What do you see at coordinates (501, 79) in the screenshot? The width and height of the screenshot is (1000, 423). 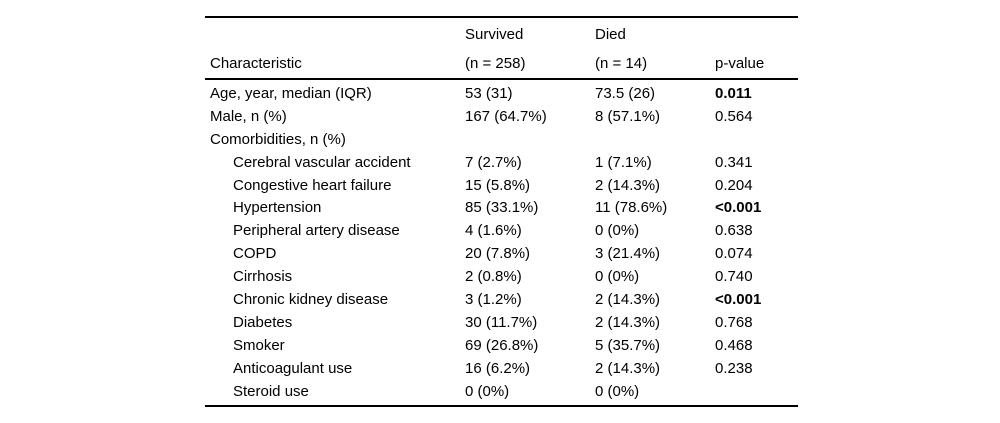 I see `table-header-rule` at bounding box center [501, 79].